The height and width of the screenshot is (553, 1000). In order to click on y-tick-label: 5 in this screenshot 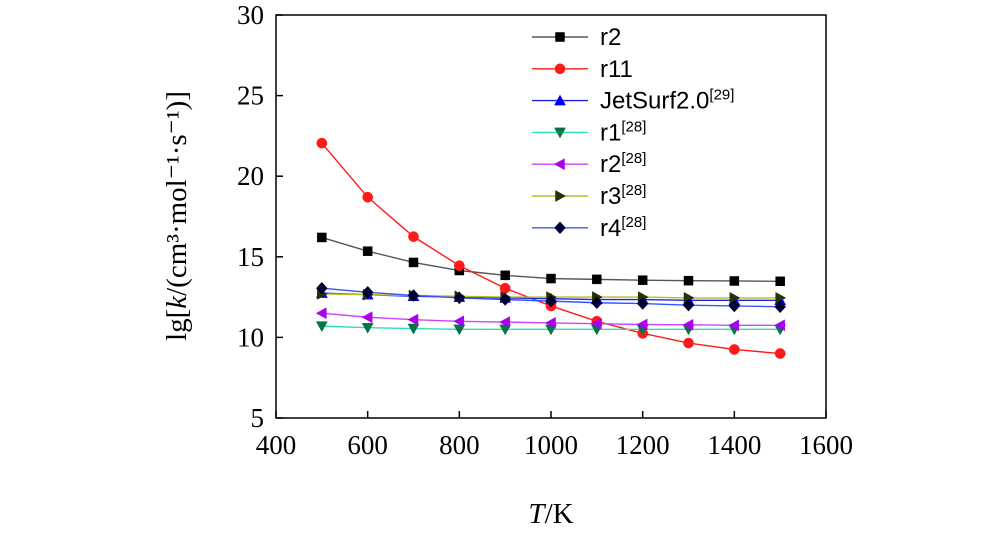, I will do `click(258, 418)`.